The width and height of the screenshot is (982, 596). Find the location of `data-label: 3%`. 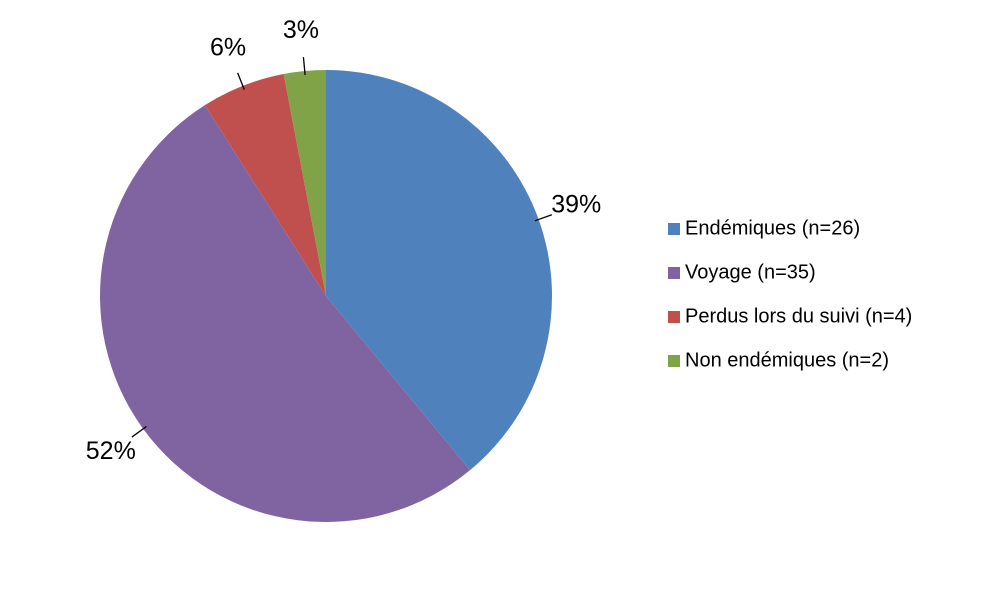

data-label: 3% is located at coordinates (301, 30).